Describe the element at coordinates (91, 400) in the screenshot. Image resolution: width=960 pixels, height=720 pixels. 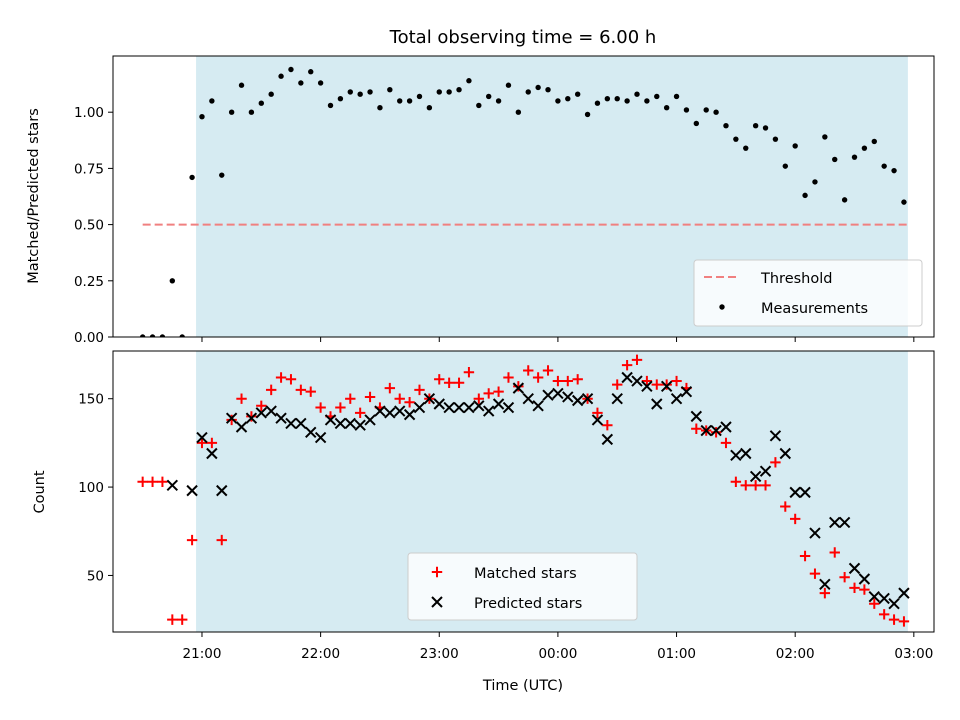
I see `bottom-y-tick-label: 150` at that location.